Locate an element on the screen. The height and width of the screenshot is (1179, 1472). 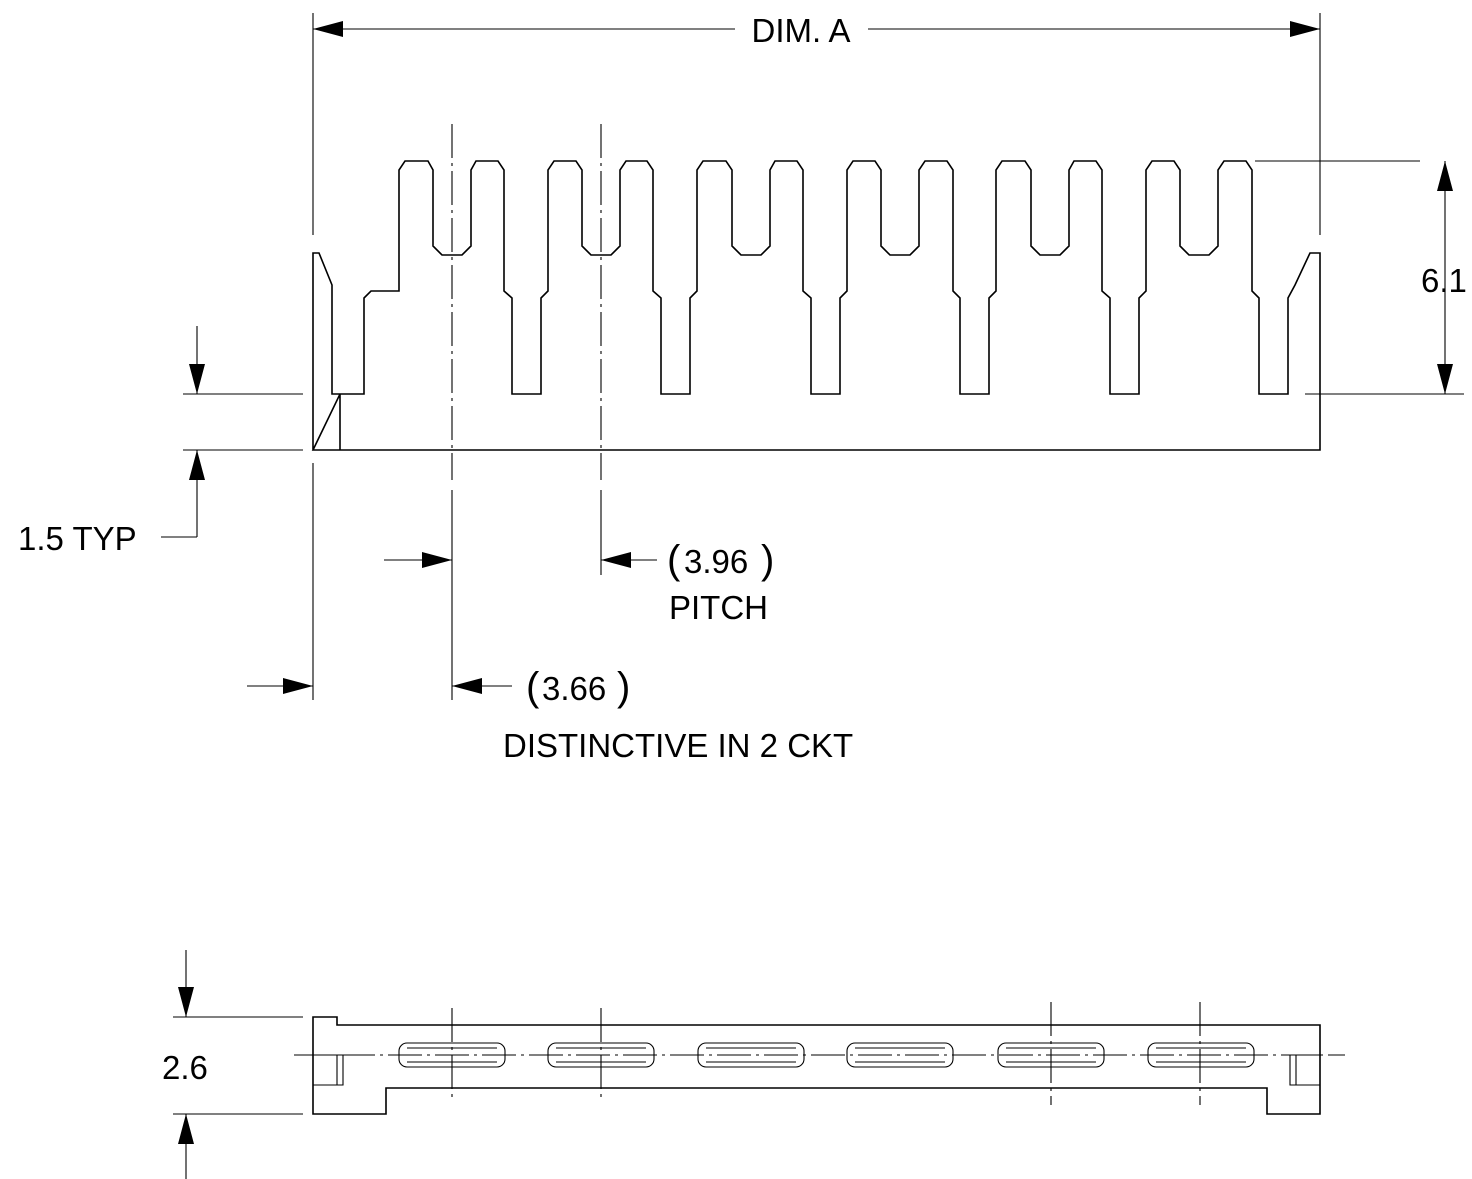
typ-dimension: 1.5 TYP is located at coordinates (160, 441).